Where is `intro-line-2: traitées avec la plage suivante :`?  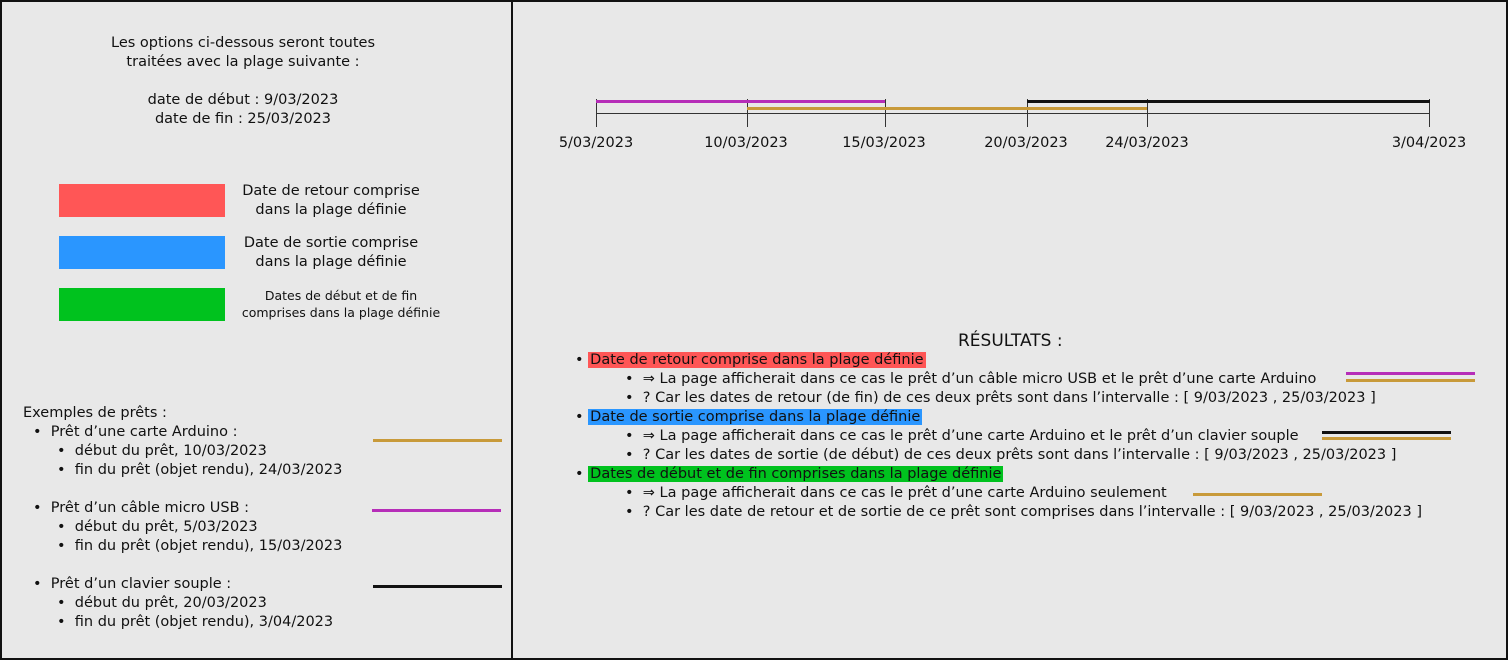
intro-line-2: traitées avec la plage suivante : is located at coordinates (243, 62).